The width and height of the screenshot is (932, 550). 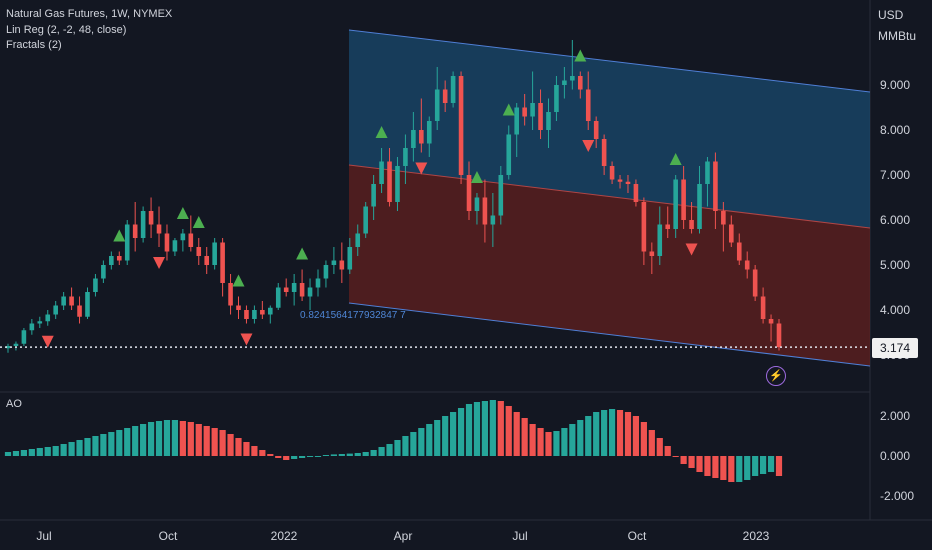 What do you see at coordinates (895, 265) in the screenshot?
I see `price-tick-label: 5.000` at bounding box center [895, 265].